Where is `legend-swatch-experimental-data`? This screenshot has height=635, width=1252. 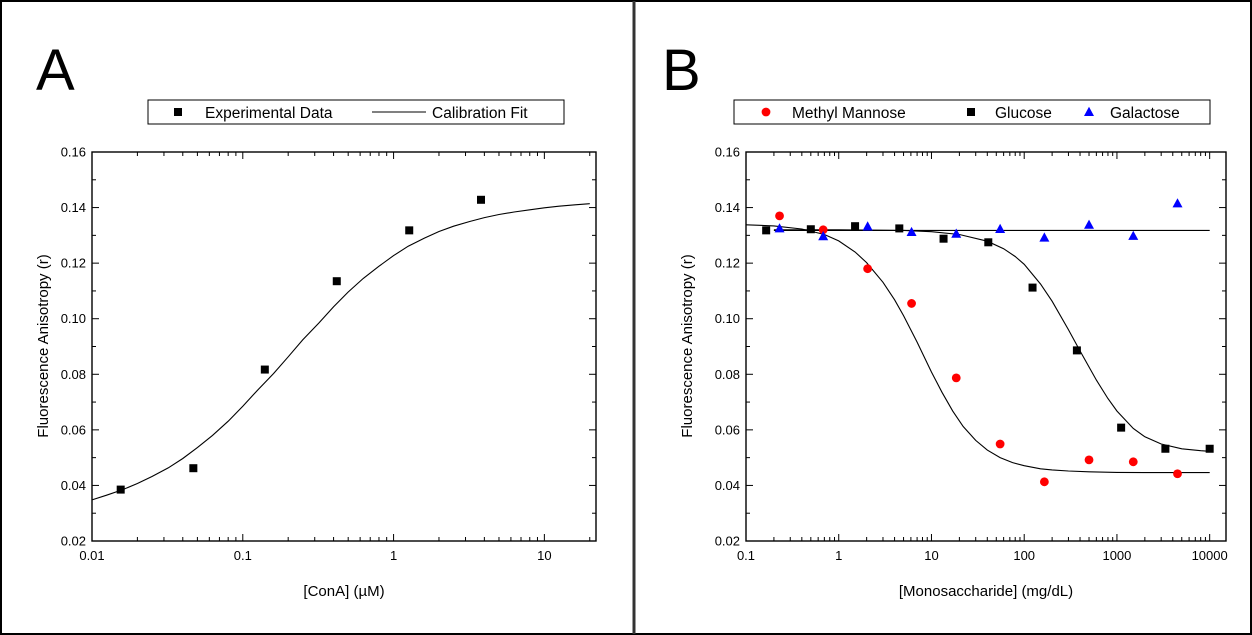 legend-swatch-experimental-data is located at coordinates (178, 112).